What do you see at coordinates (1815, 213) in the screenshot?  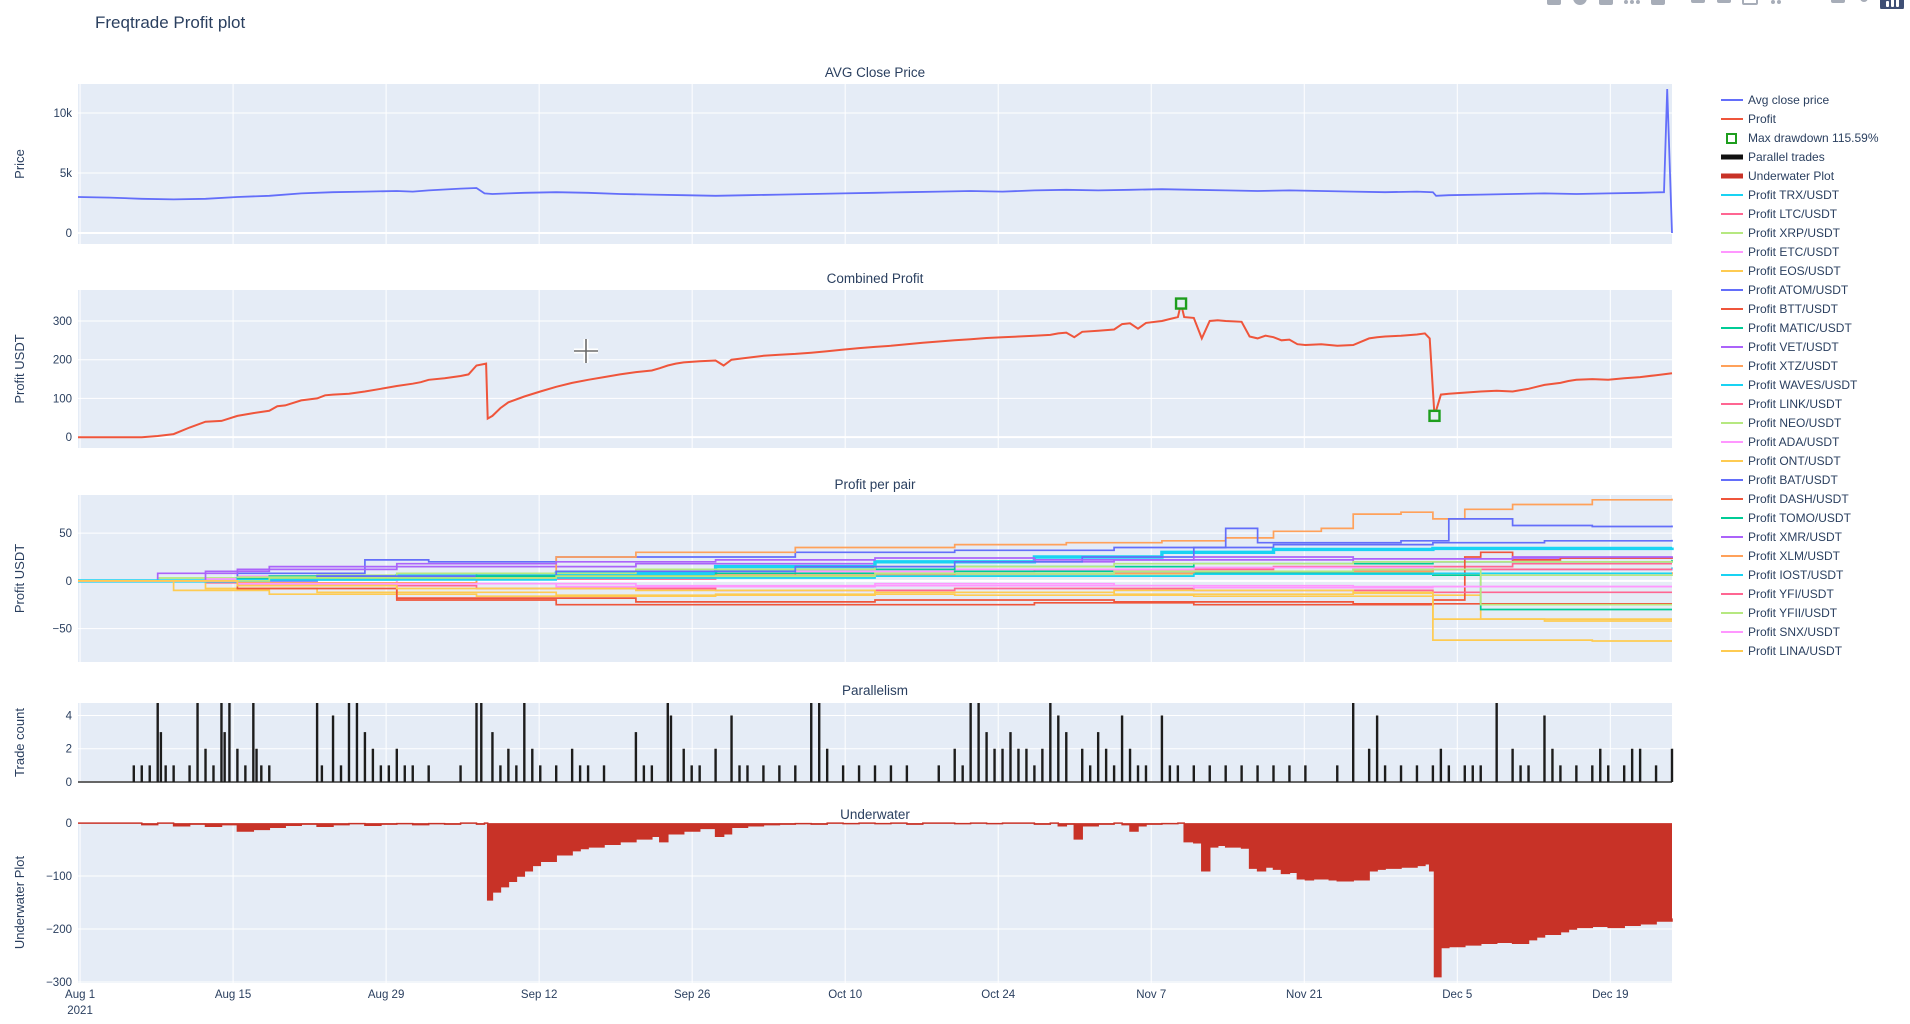 I see `legend-item-profit-ltc-usdt: Profit LTC/USDT` at bounding box center [1815, 213].